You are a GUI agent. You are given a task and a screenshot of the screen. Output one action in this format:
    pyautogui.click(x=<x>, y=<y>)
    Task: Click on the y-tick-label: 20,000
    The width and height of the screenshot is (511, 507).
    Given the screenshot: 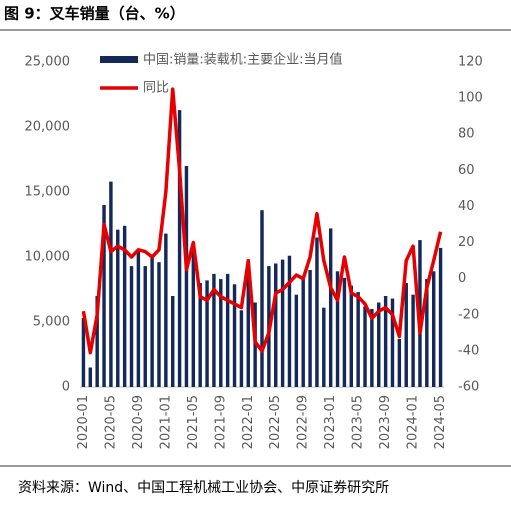 What is the action you would take?
    pyautogui.click(x=48, y=127)
    